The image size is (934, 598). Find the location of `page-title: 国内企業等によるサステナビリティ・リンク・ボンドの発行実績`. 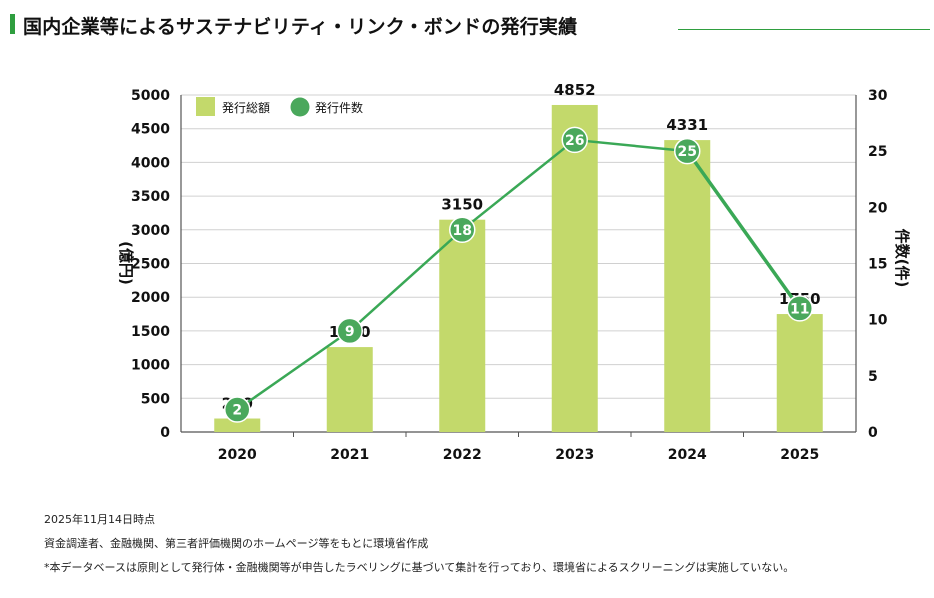

page-title: 国内企業等によるサステナビリティ・リンク・ボンドの発行実績 is located at coordinates (300, 27).